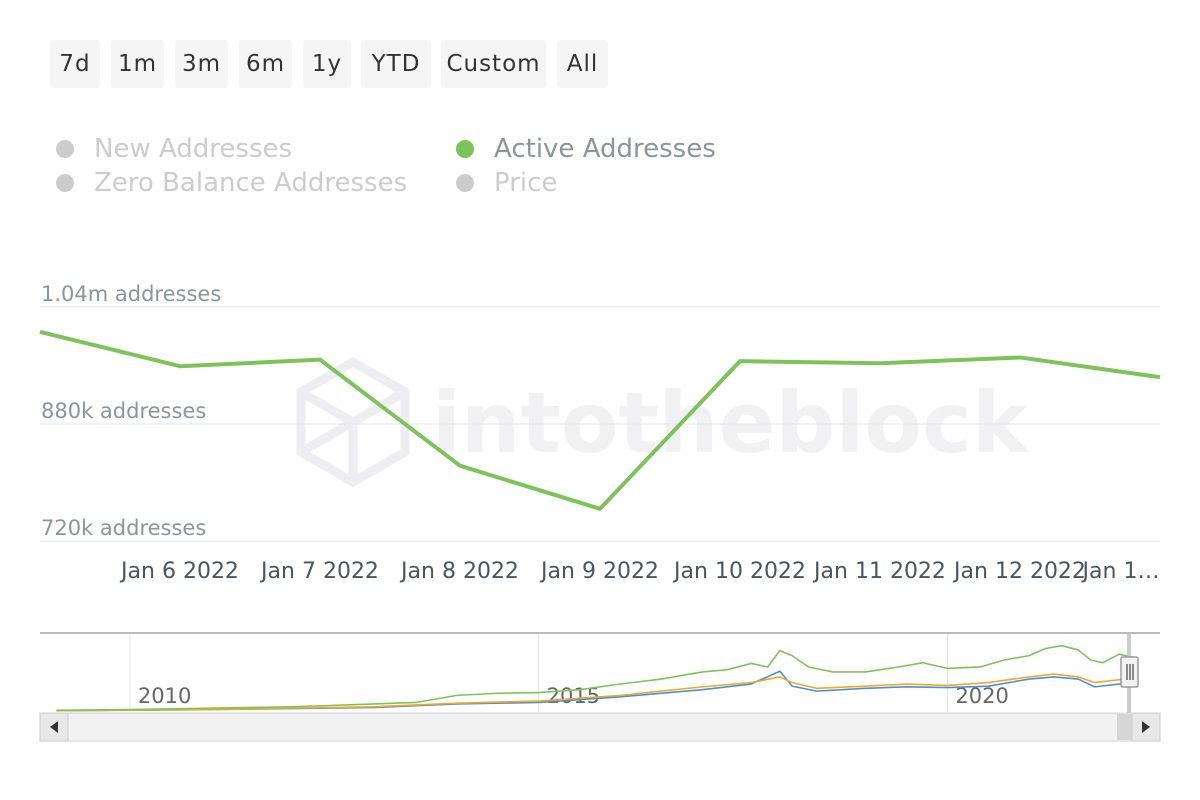  Describe the element at coordinates (123, 528) in the screenshot. I see `y-tick-label: 720k addresses` at that location.